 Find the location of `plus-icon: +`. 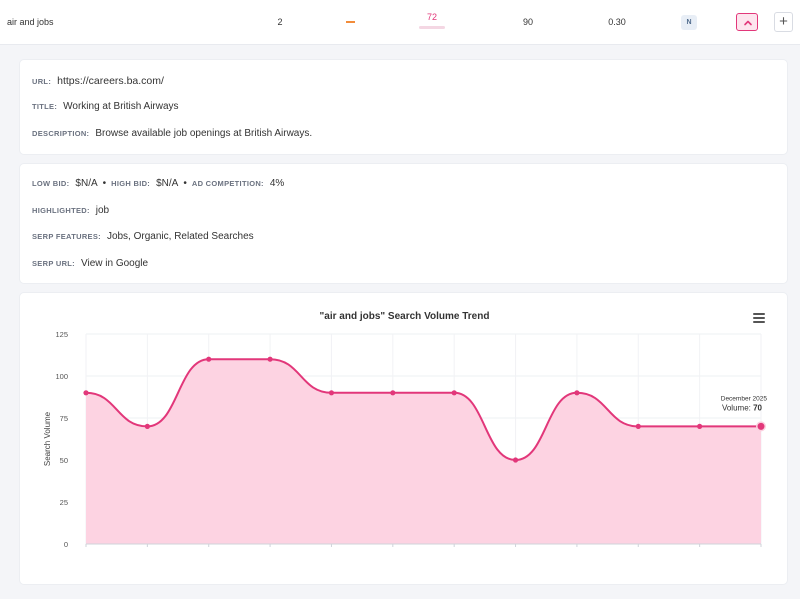

plus-icon: + is located at coordinates (783, 21).